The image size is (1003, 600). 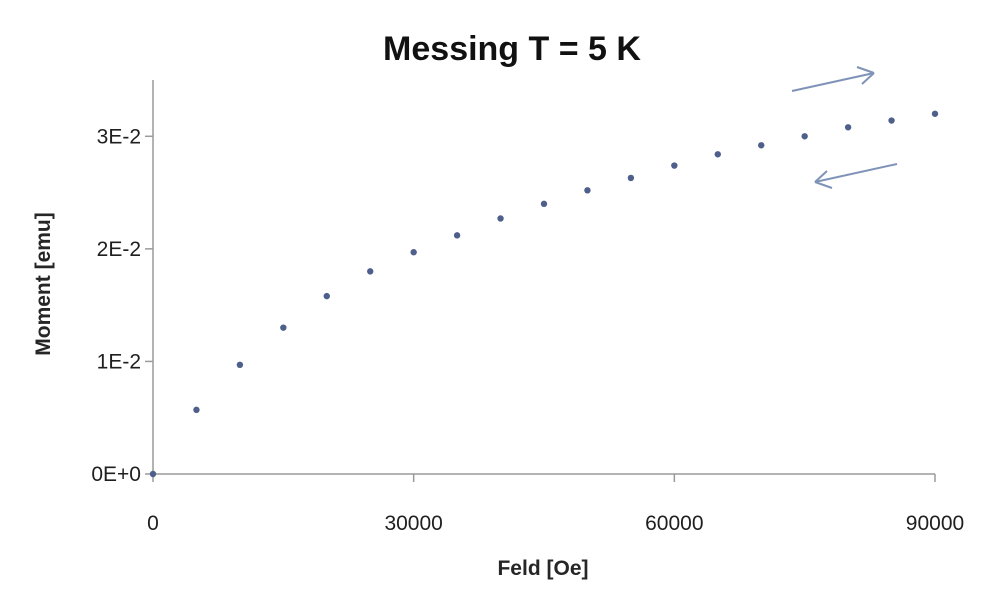 I want to click on y-tick-label: 0E+0, so click(x=116, y=474).